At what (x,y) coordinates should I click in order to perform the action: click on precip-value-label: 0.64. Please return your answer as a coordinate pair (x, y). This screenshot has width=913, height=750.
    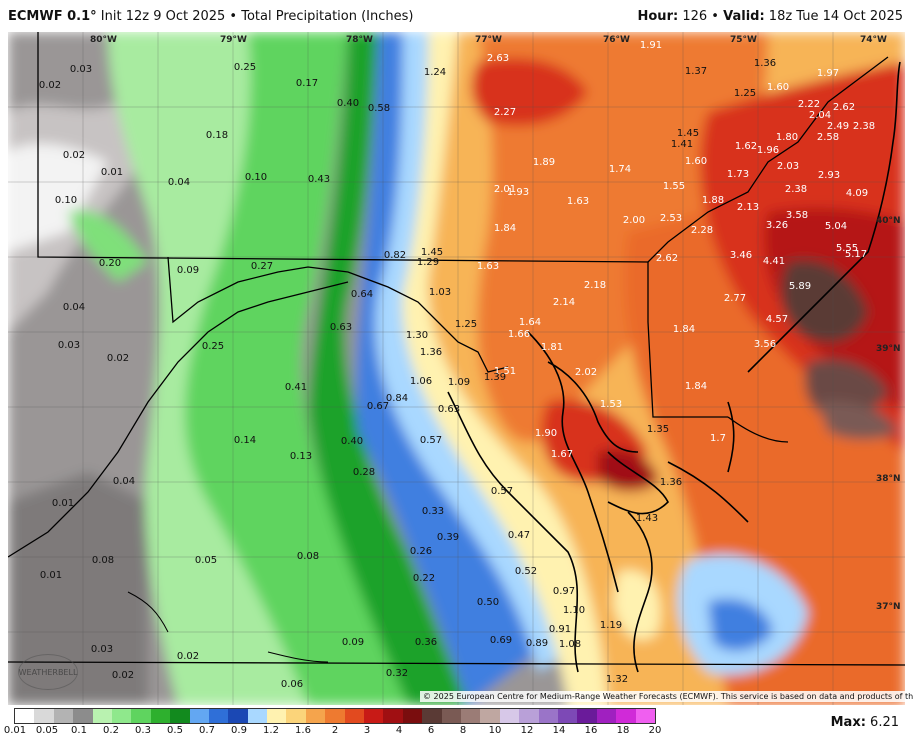
    Looking at the image, I should click on (362, 294).